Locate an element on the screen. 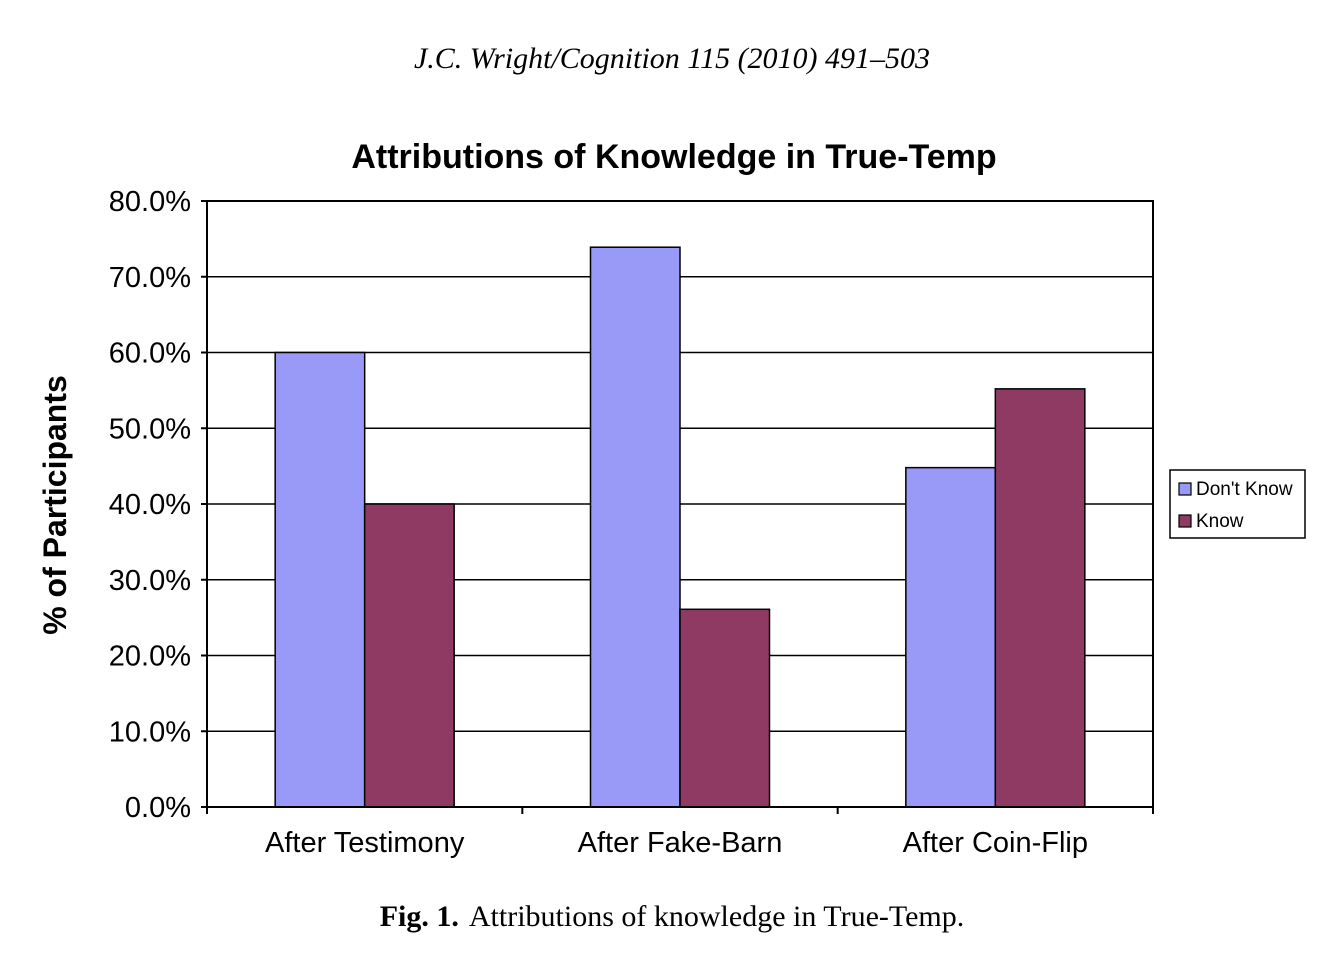 The width and height of the screenshot is (1344, 974). x-tick-label: After Coin-Flip is located at coordinates (995, 843).